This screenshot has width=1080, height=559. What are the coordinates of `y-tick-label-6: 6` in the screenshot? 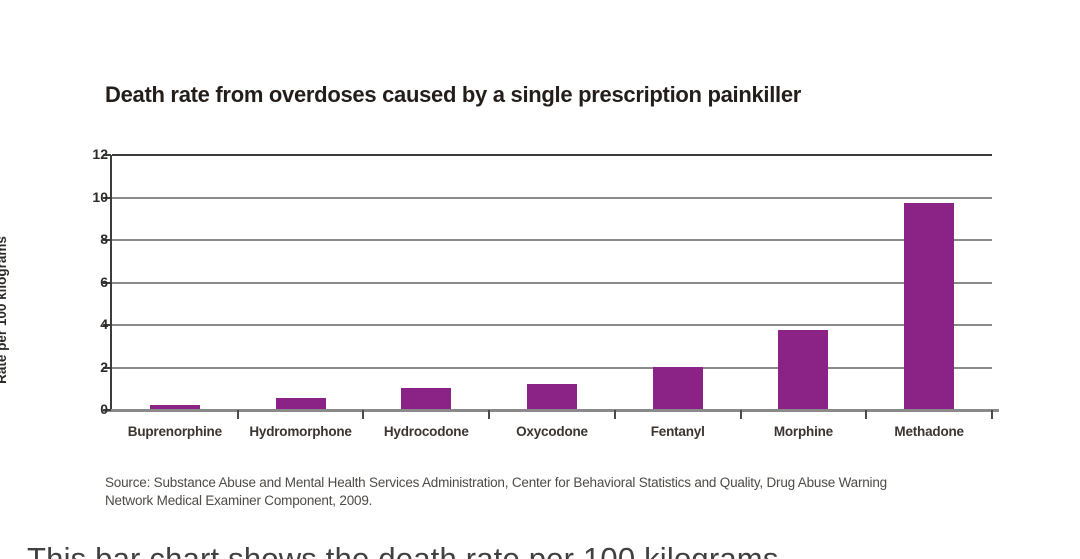 It's located at (104, 281).